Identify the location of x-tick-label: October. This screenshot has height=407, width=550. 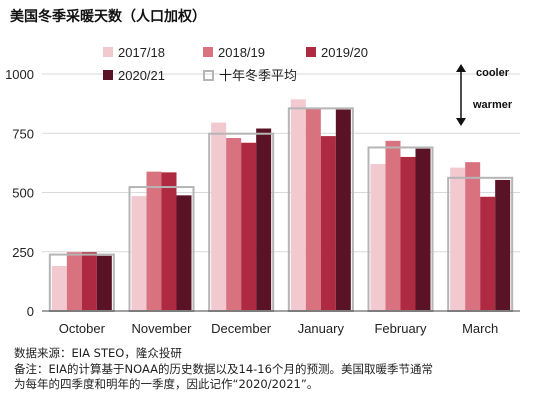
(82, 328).